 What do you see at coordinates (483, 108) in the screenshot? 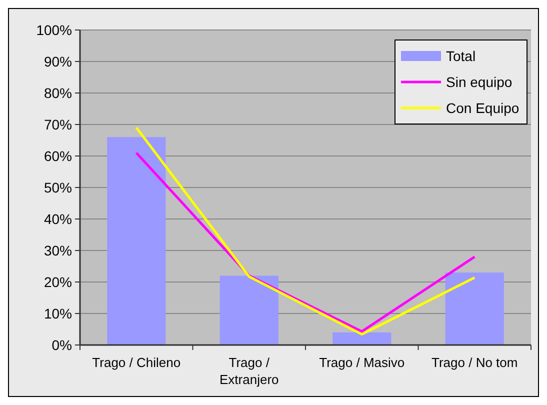
I see `legend-label: Con Equipo` at bounding box center [483, 108].